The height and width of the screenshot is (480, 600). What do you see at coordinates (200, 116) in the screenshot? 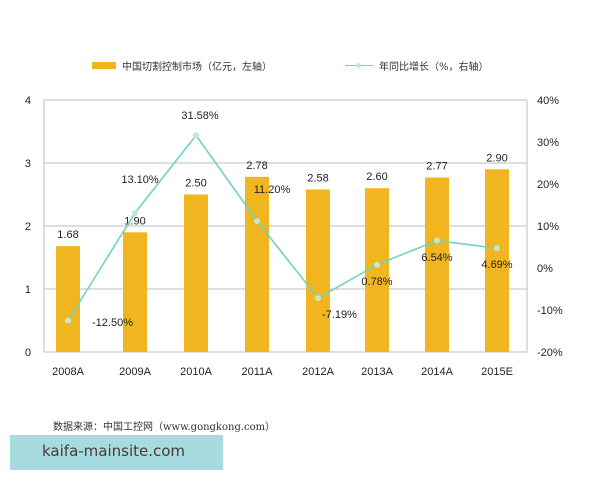
I see `growth-value-label: 31.58%` at bounding box center [200, 116].